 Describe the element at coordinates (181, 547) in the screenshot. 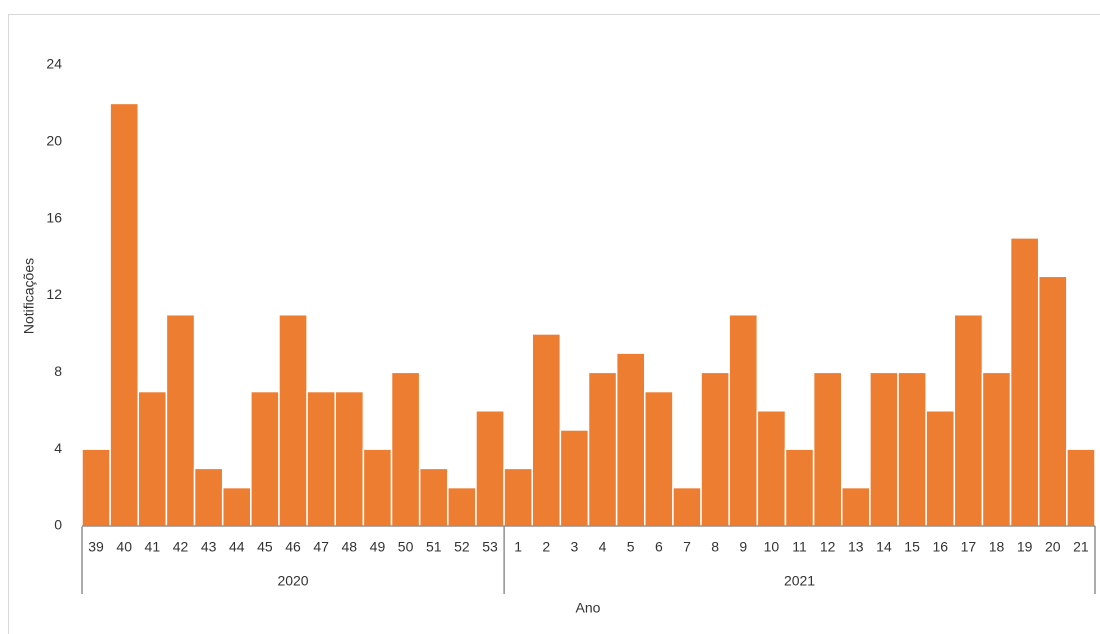

I see `x-tick-label: 42` at that location.